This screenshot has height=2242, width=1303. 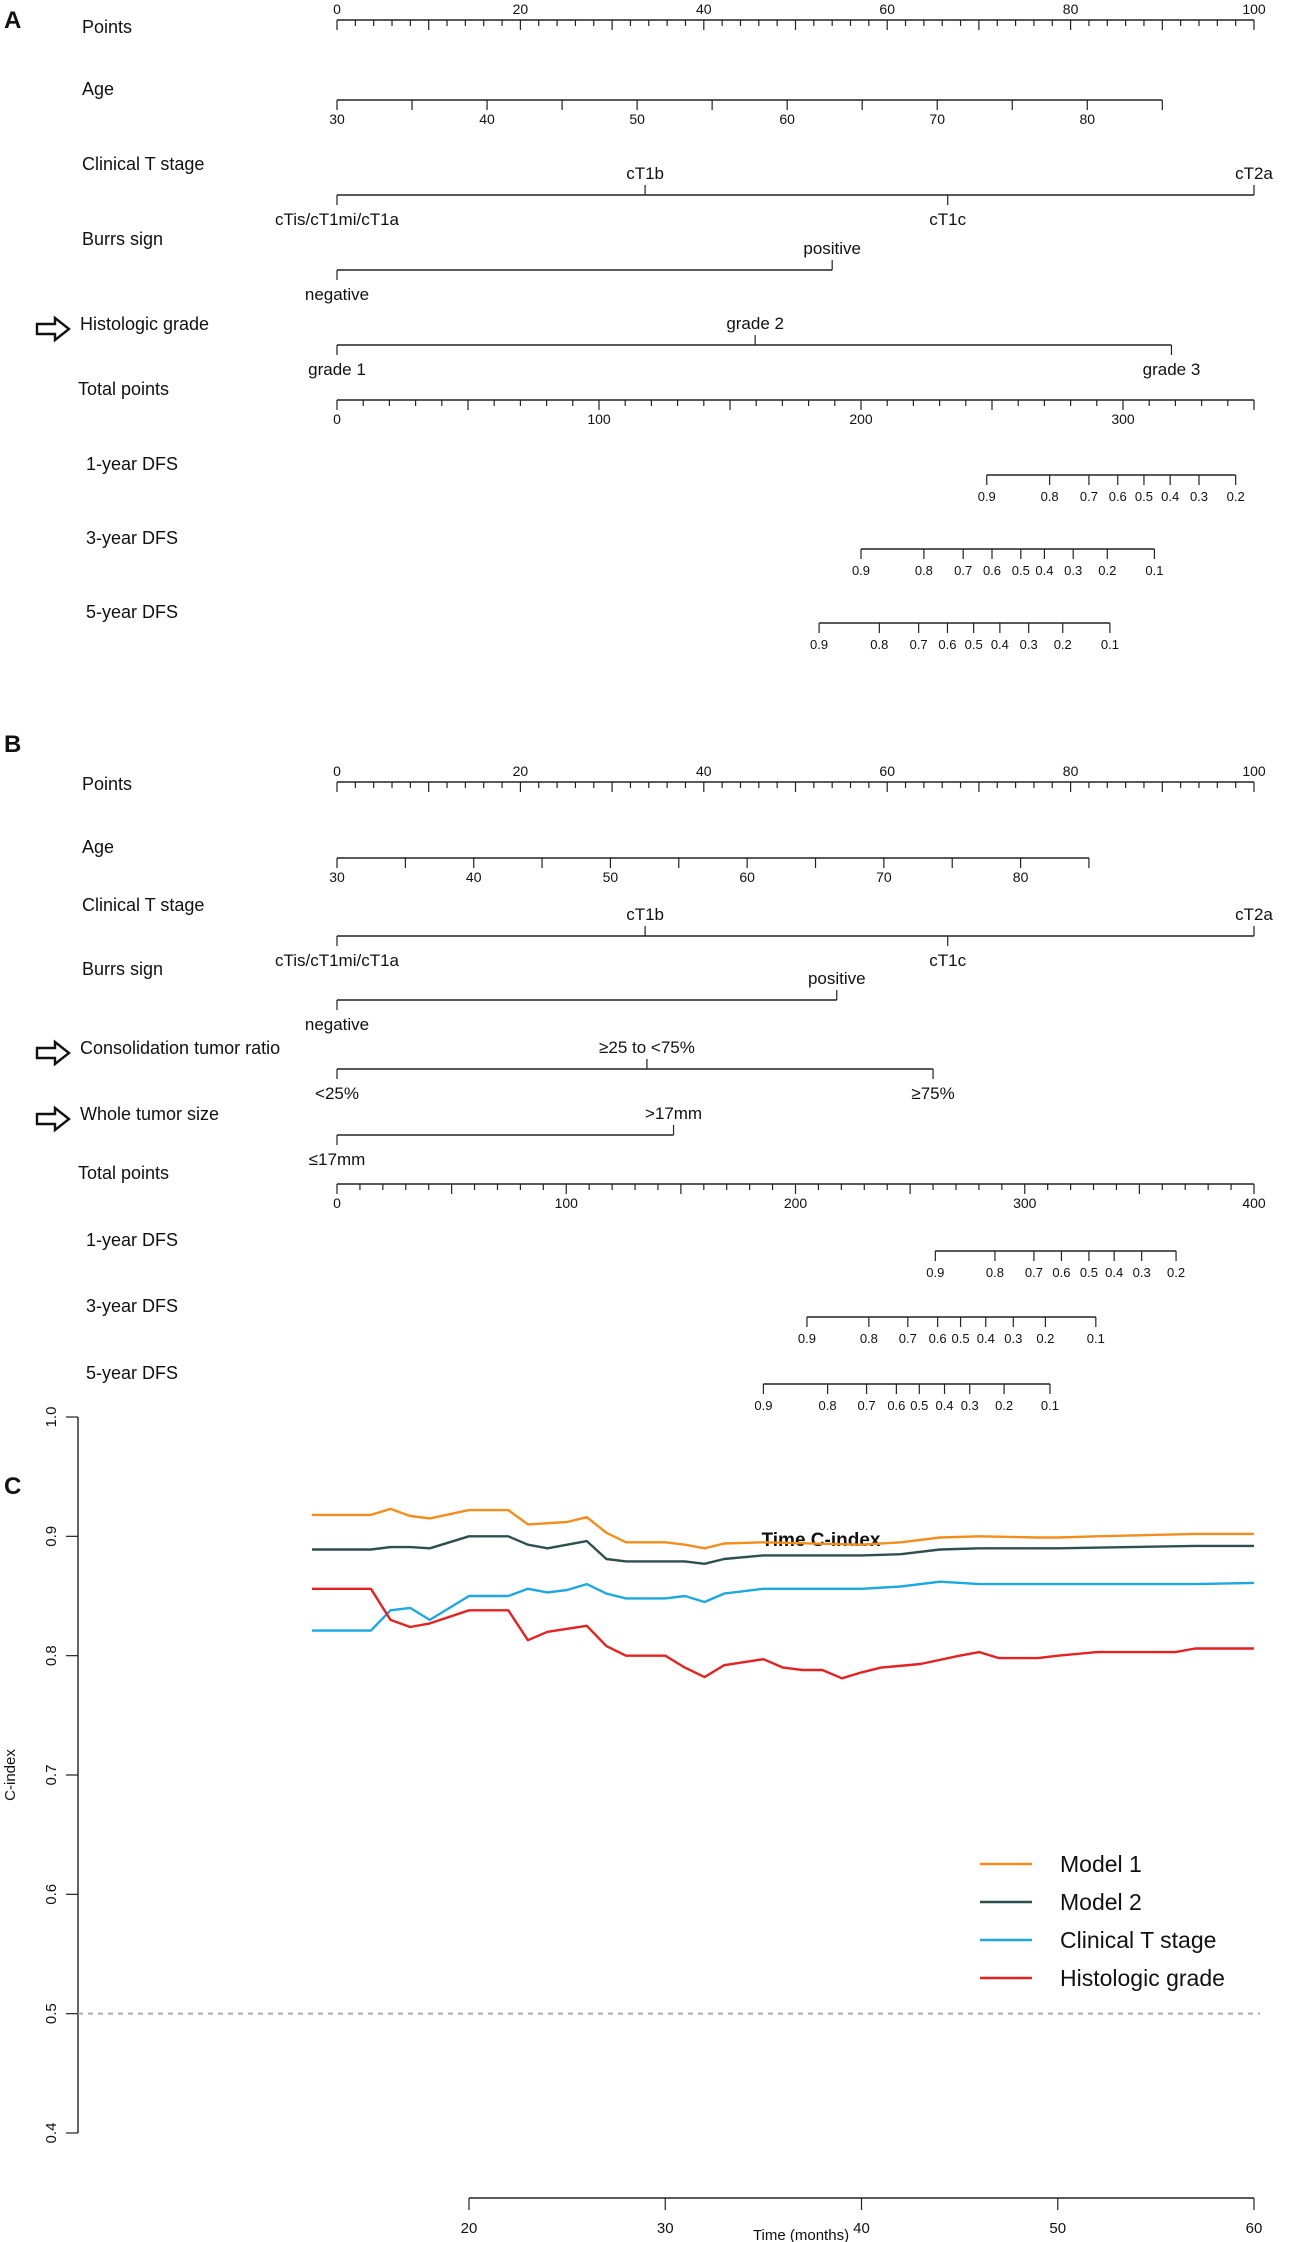 I want to click on category-label: ≥75%, so click(x=932, y=1093).